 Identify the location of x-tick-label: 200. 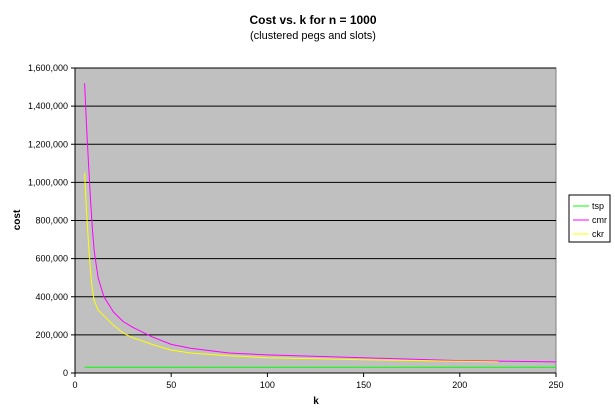
(459, 385).